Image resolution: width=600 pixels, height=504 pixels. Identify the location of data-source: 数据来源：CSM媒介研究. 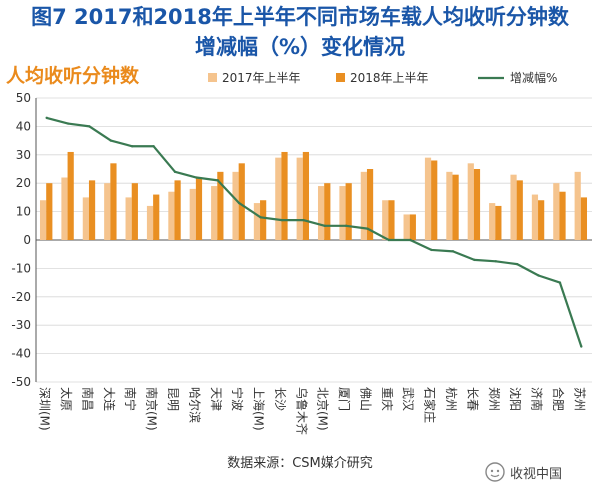
(300, 463).